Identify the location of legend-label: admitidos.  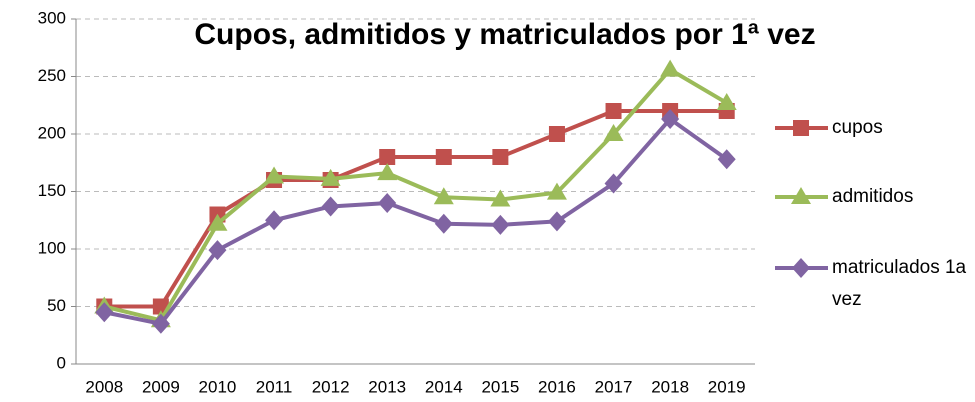
(873, 196).